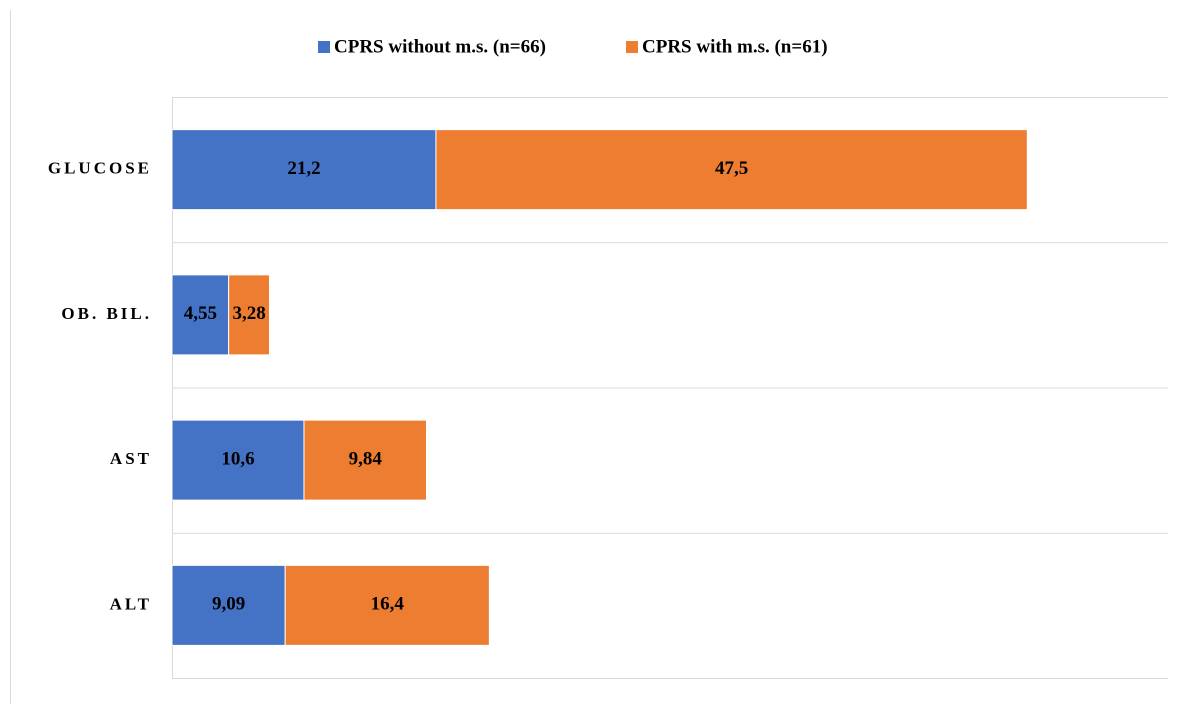 The height and width of the screenshot is (704, 1183). I want to click on data-label: 3,28, so click(248, 313).